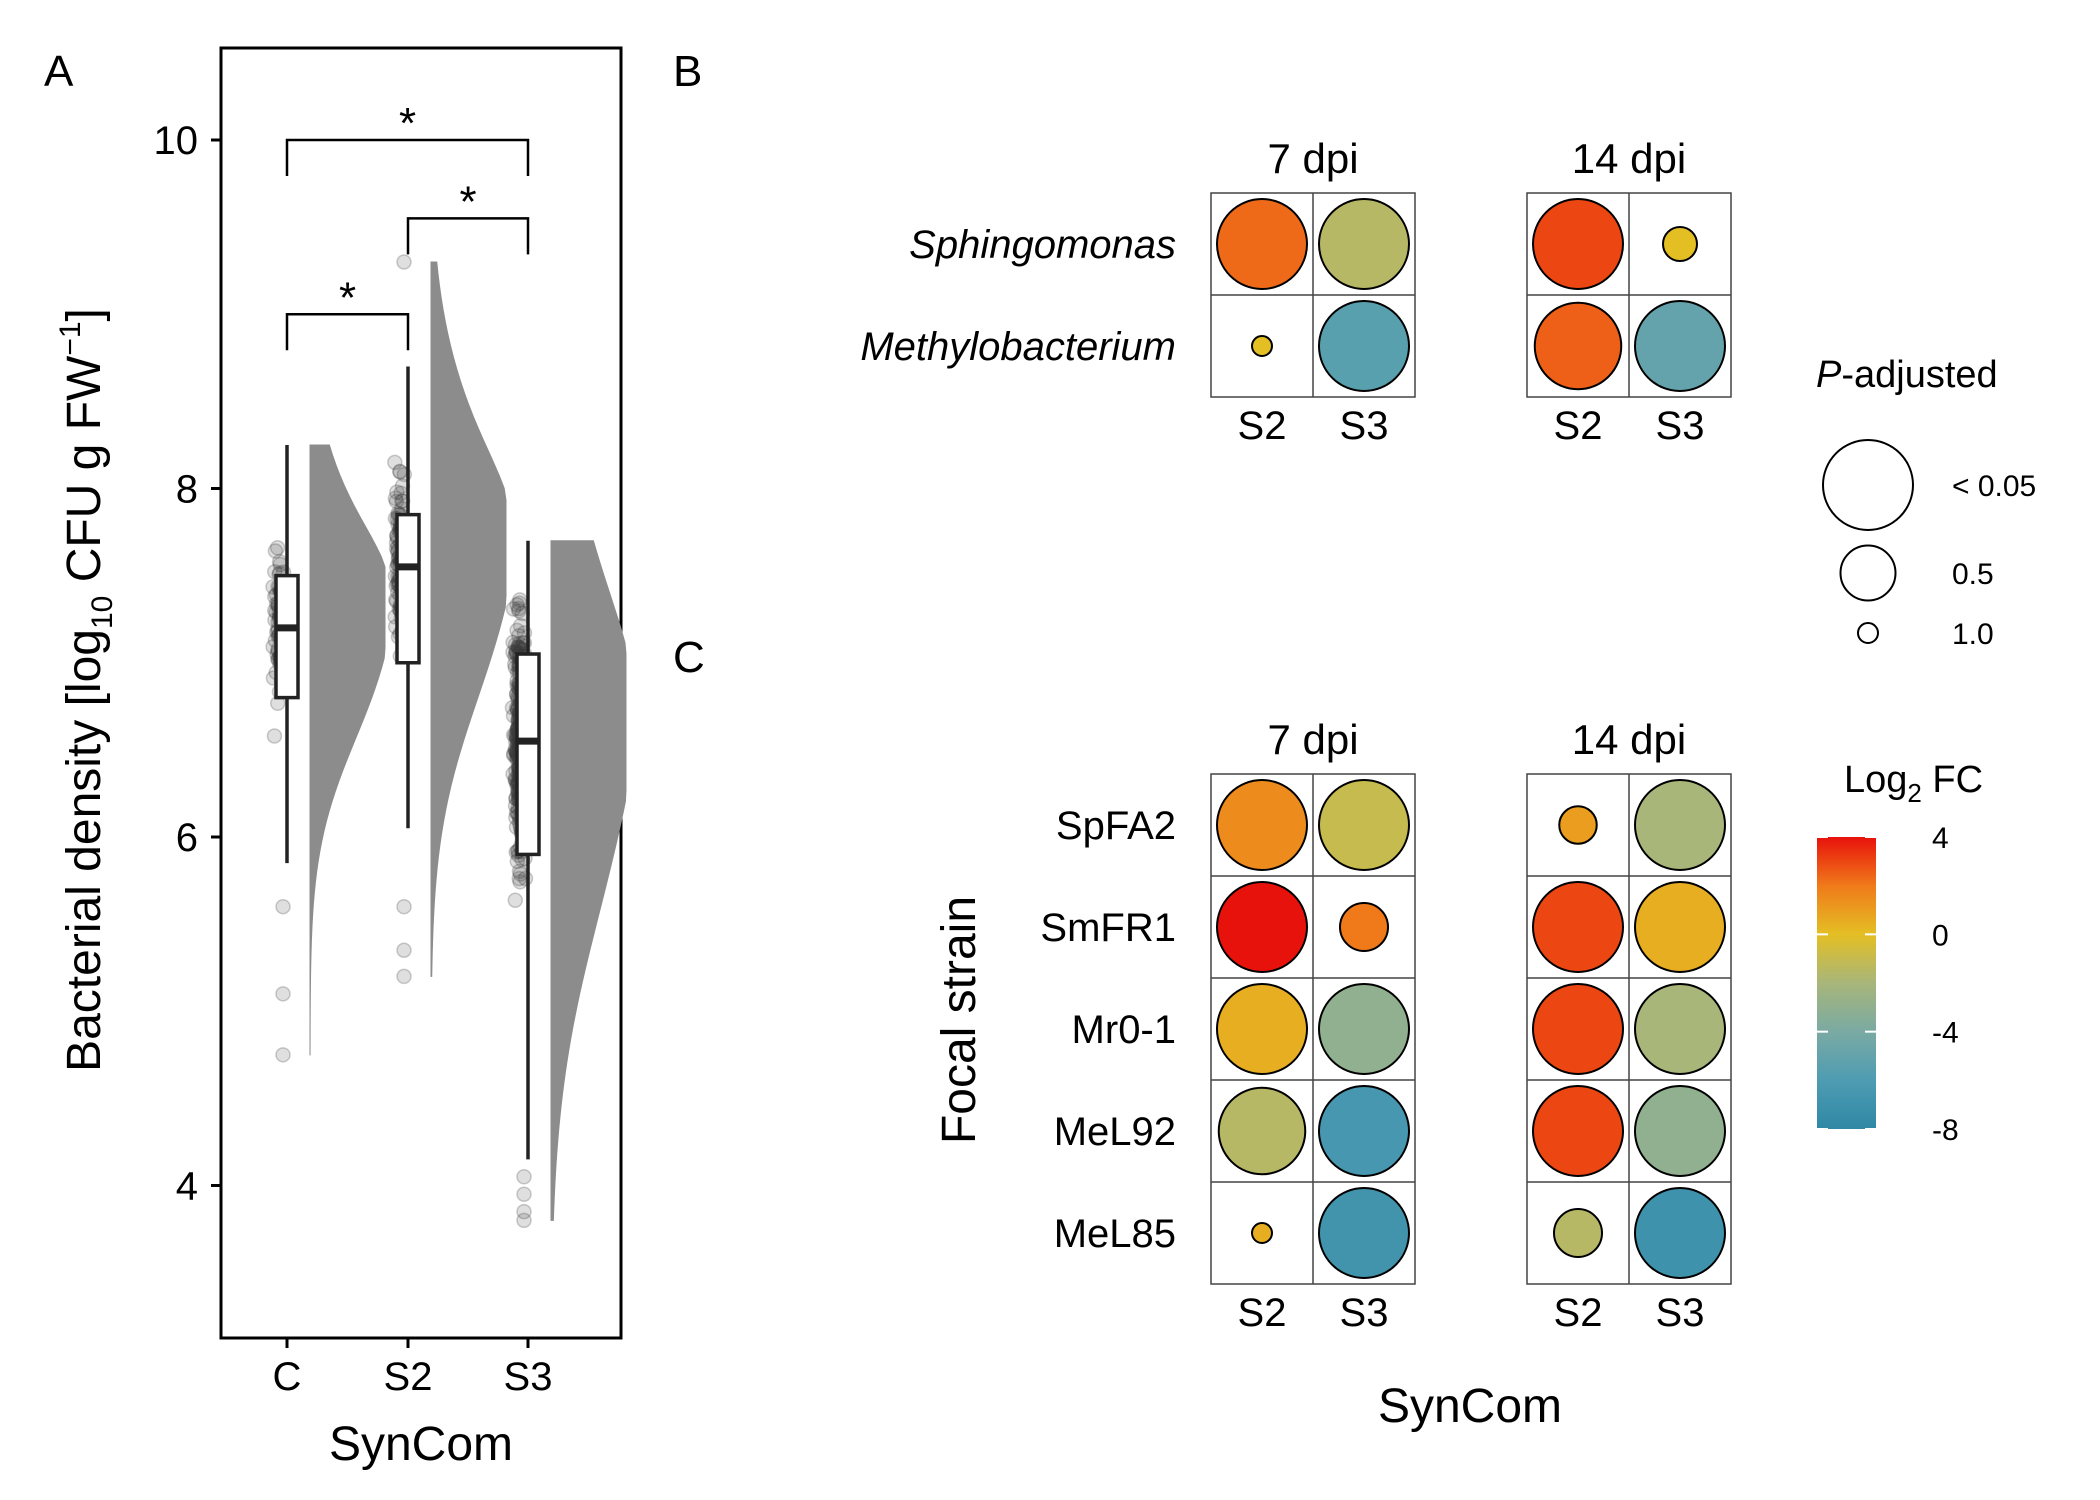 This screenshot has width=2100, height=1500. What do you see at coordinates (689, 657) in the screenshot?
I see `panel-letter-c: C` at bounding box center [689, 657].